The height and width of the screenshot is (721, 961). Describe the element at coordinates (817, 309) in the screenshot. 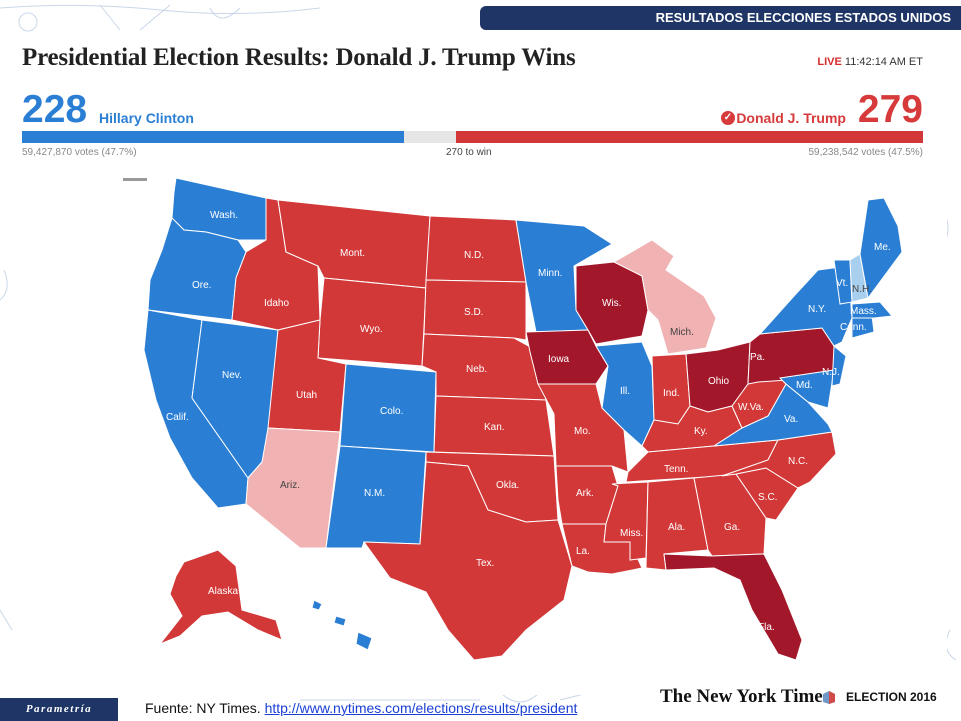

I see `label-ny: N.Y.` at that location.